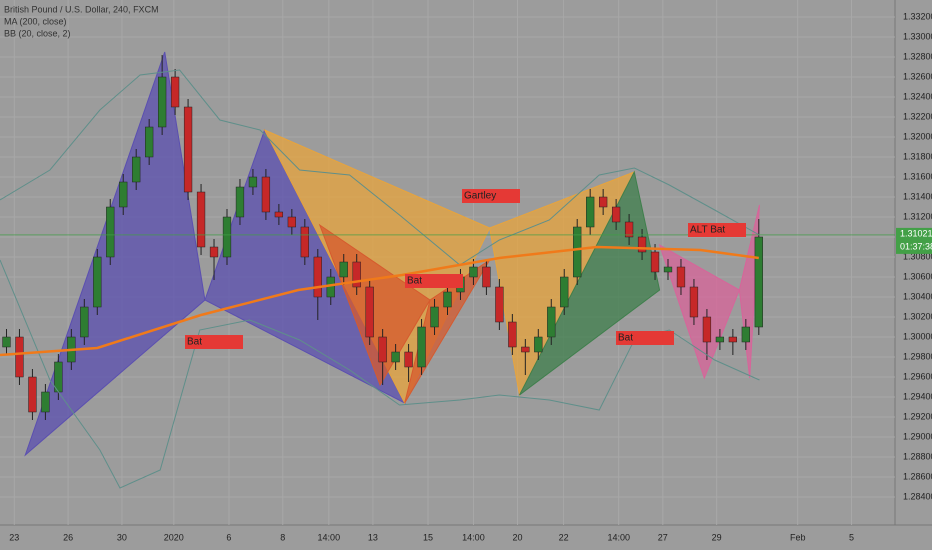 The image size is (932, 550). Describe the element at coordinates (917, 156) in the screenshot. I see `y-tick-label: 1.31800` at that location.